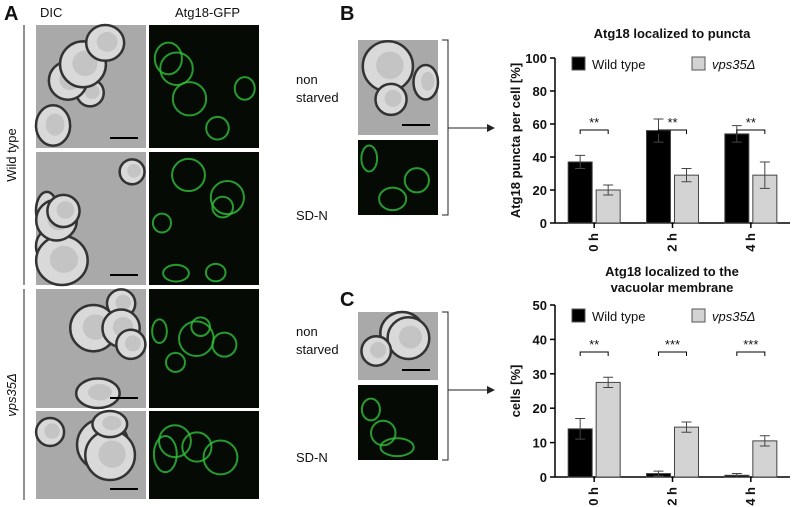 The width and height of the screenshot is (800, 507). I want to click on x-tick-label: 2 h, so click(672, 496).